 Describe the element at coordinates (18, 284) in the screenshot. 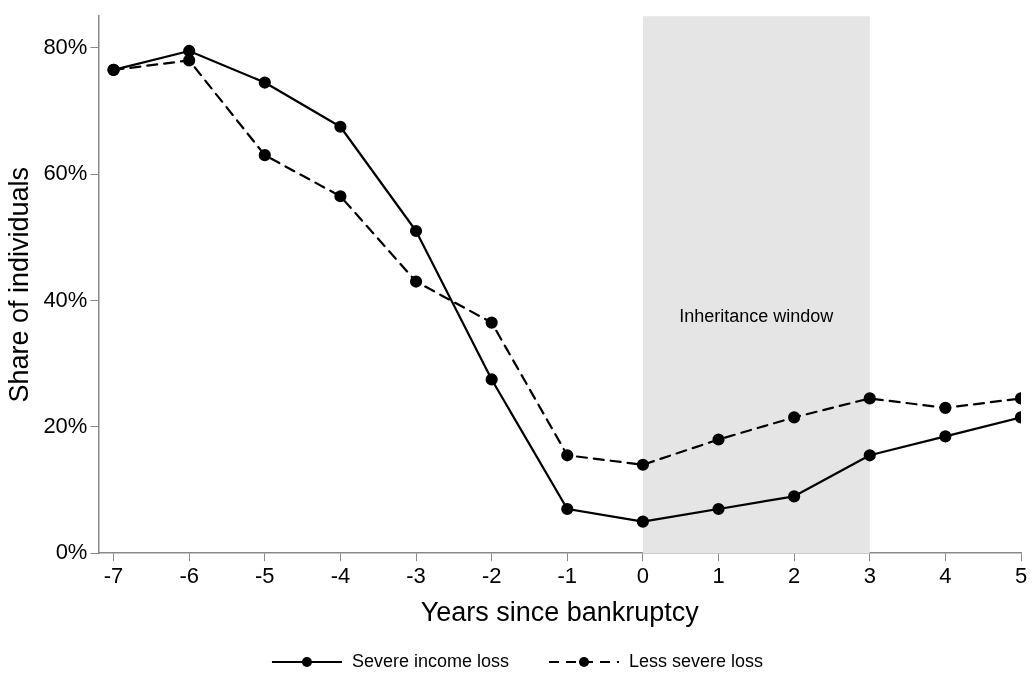

I see `y-axis-title: Share of individuals` at that location.